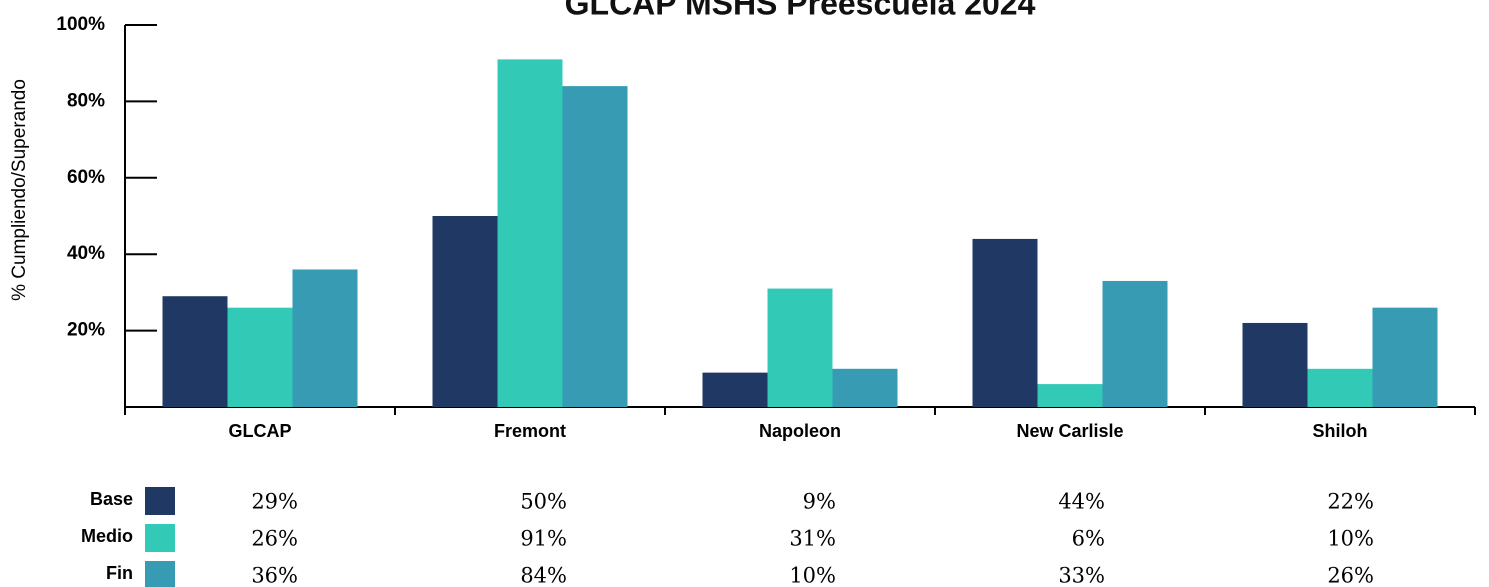 This screenshot has height=587, width=1489. I want to click on x-tick-label: Fremont, so click(530, 431).